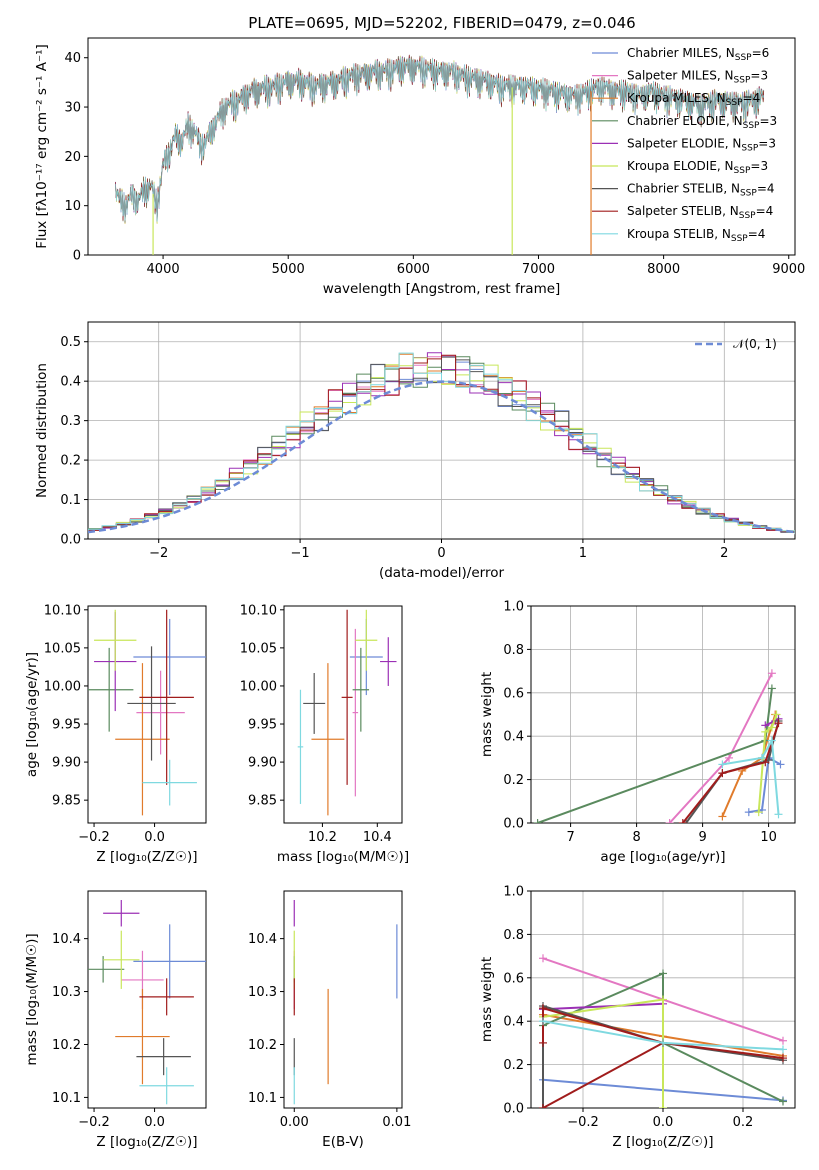 This screenshot has width=819, height=1170. Describe the element at coordinates (300, 553) in the screenshot. I see `x-tick-label: −1` at that location.